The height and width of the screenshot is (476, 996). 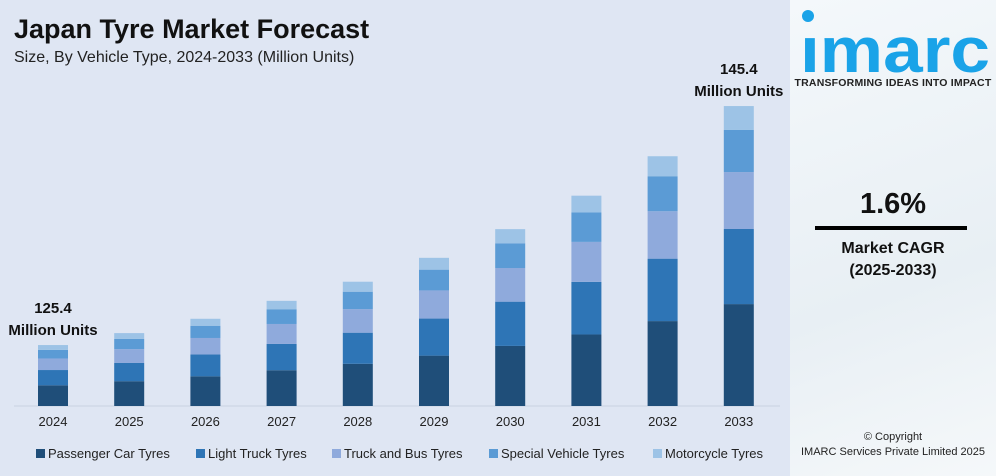 What do you see at coordinates (662, 421) in the screenshot?
I see `x-tick-label: 2032` at bounding box center [662, 421].